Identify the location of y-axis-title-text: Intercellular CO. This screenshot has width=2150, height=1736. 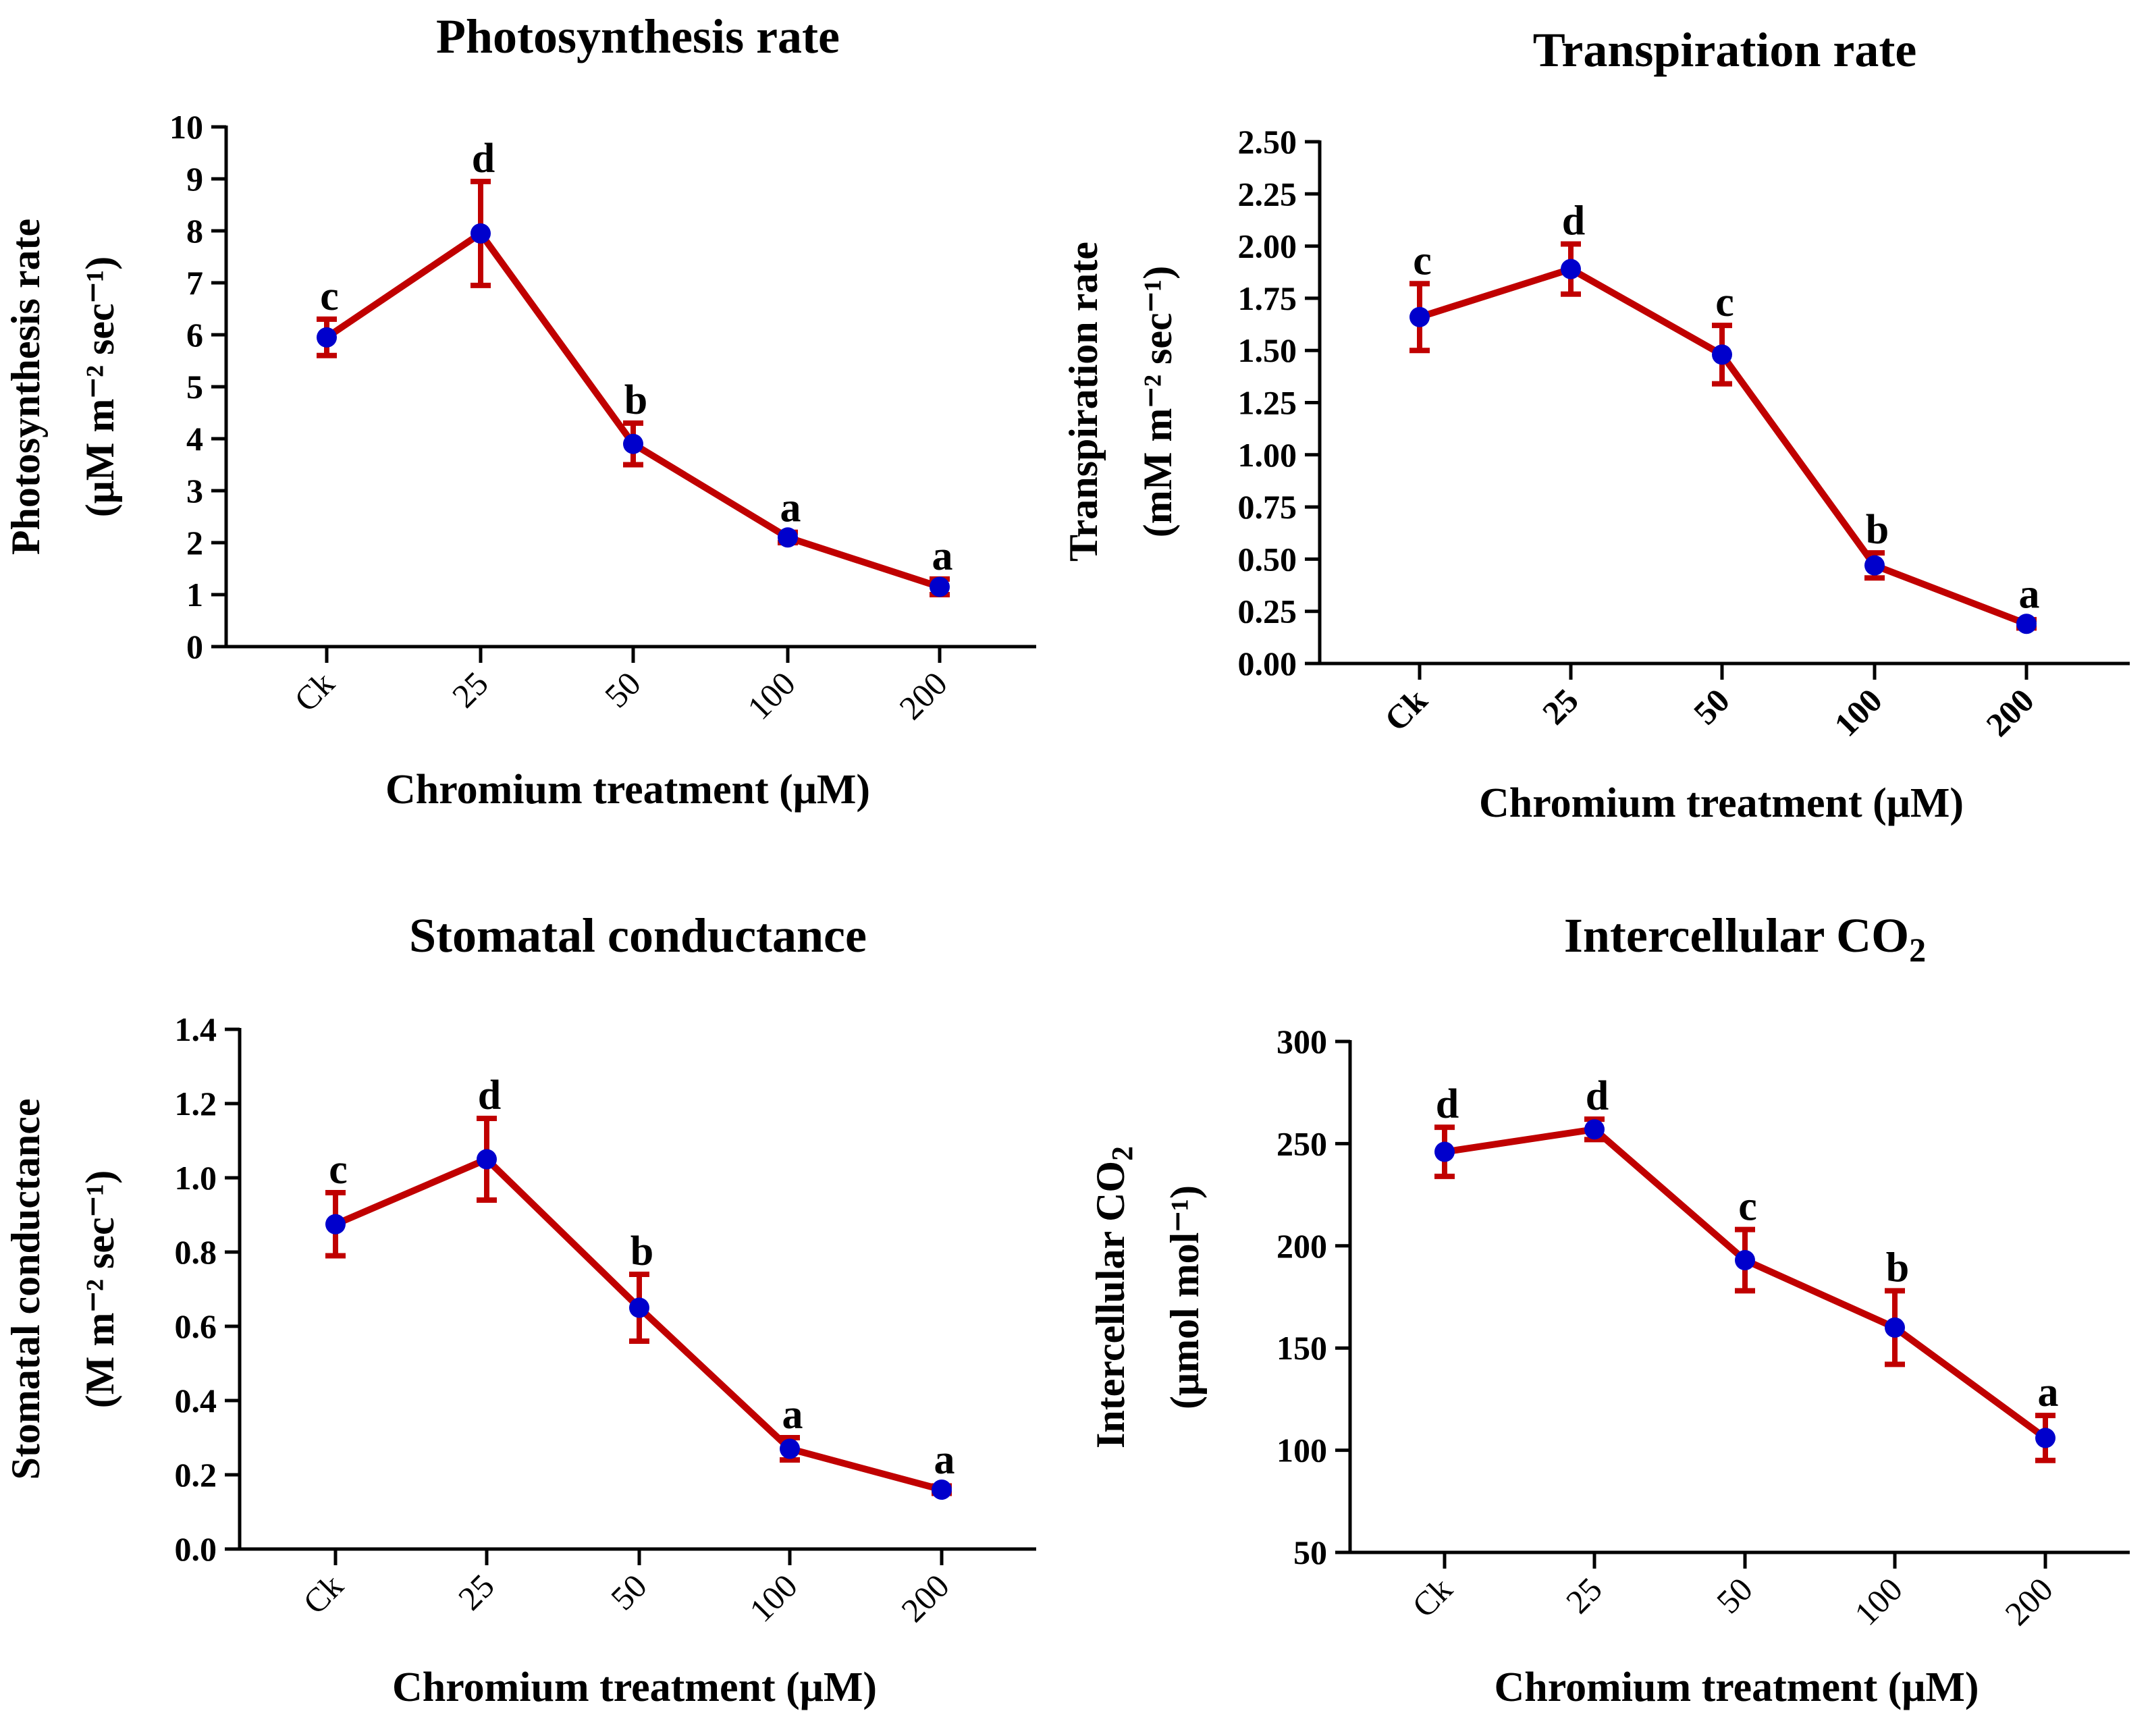
(1110, 1305).